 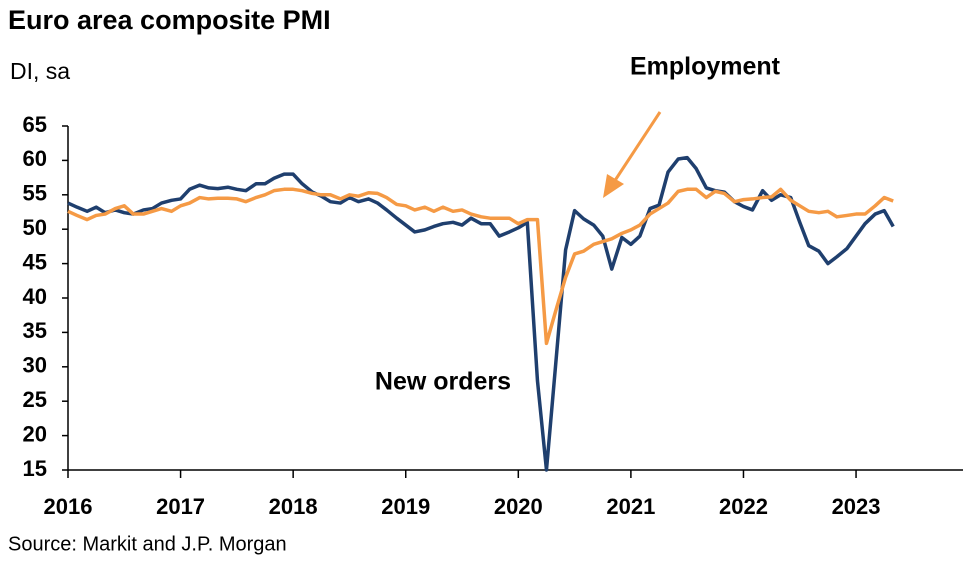 What do you see at coordinates (35, 365) in the screenshot?
I see `y-tick-label: 30` at bounding box center [35, 365].